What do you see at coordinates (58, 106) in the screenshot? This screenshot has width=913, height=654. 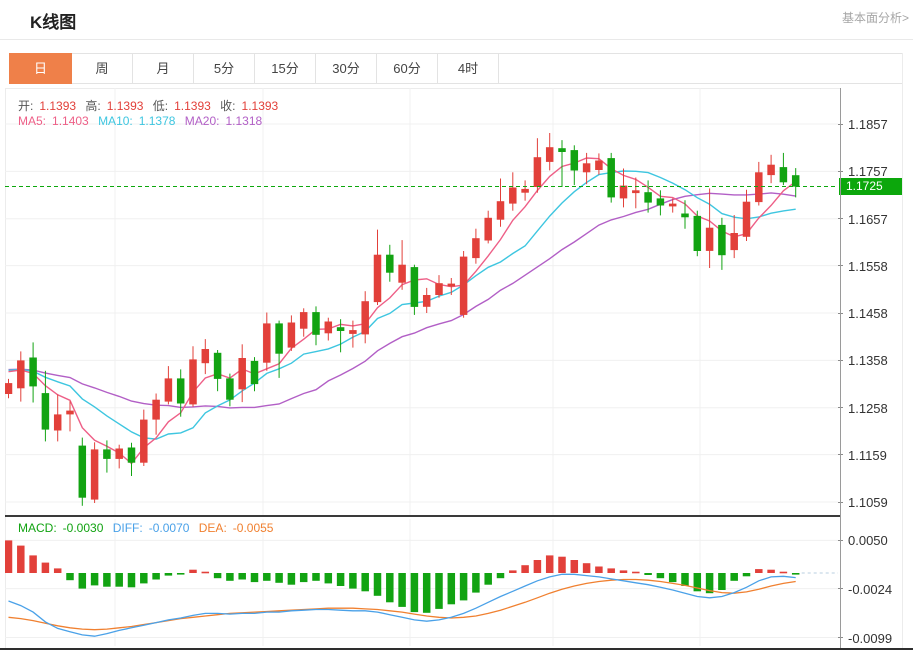 I see `open-value: 1.1393` at bounding box center [58, 106].